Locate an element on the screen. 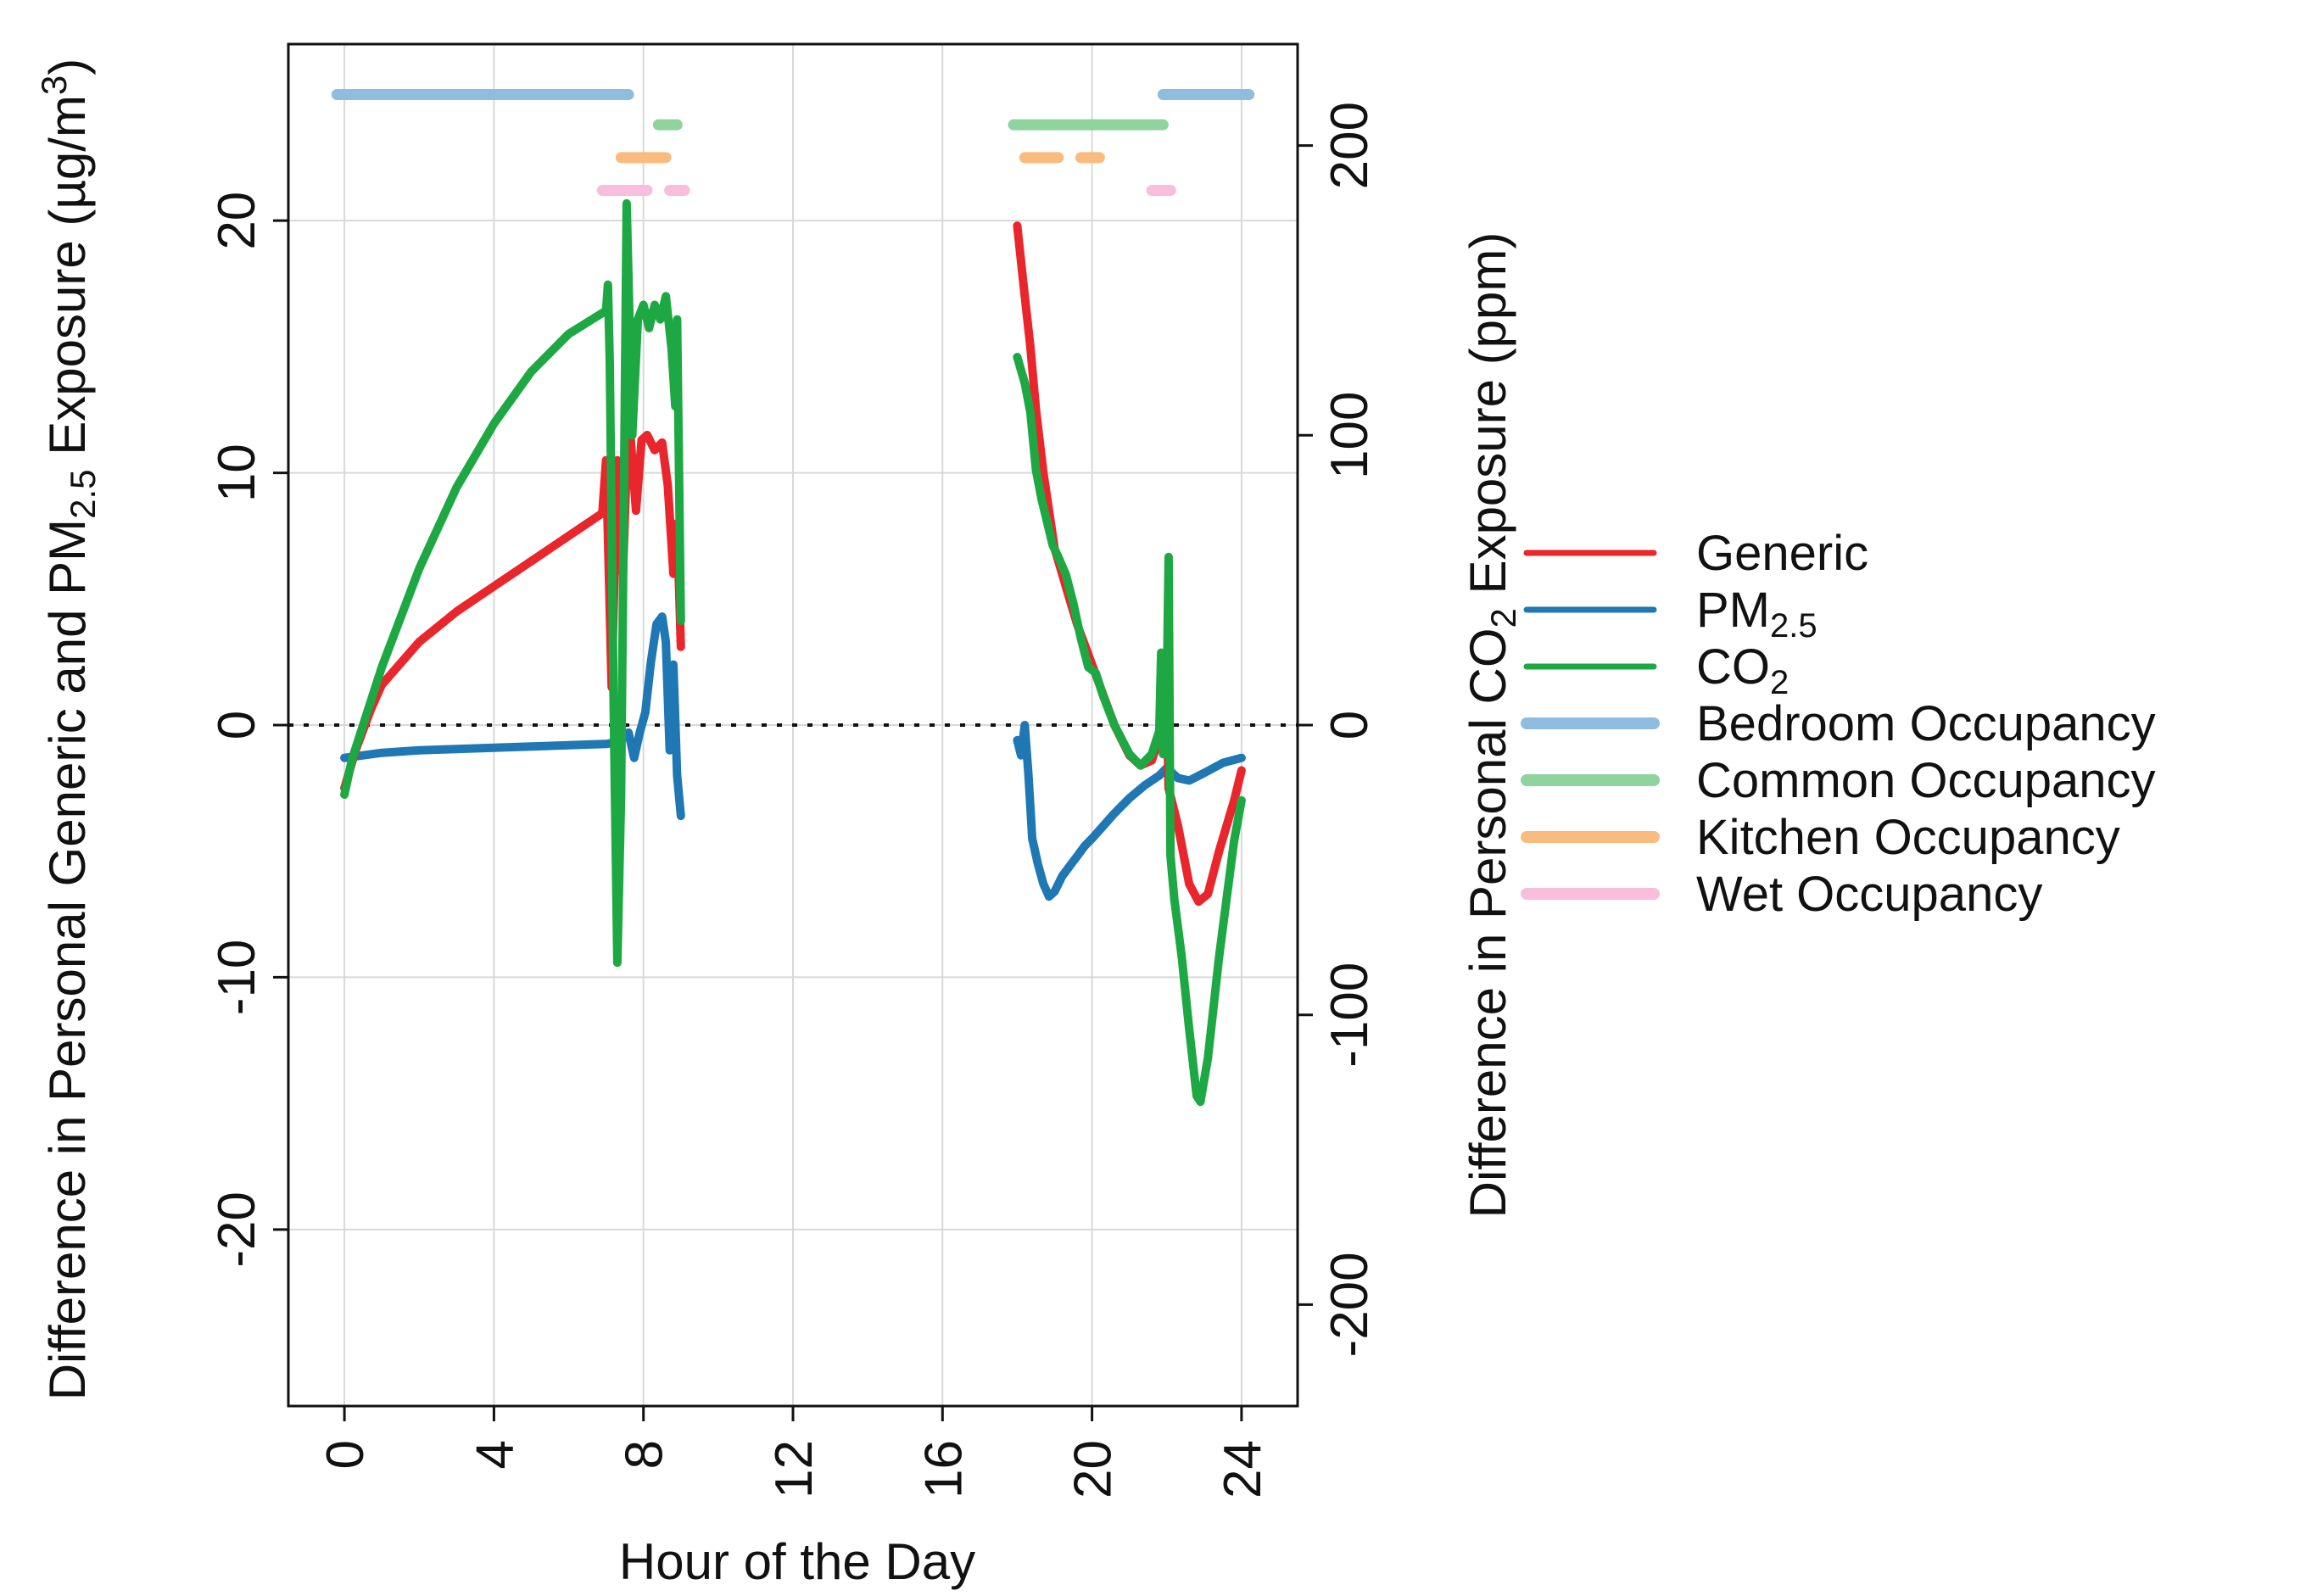 The width and height of the screenshot is (2306, 1596). left-axis-label-prefix: Difference in Personal Generic and PM is located at coordinates (67, 959).